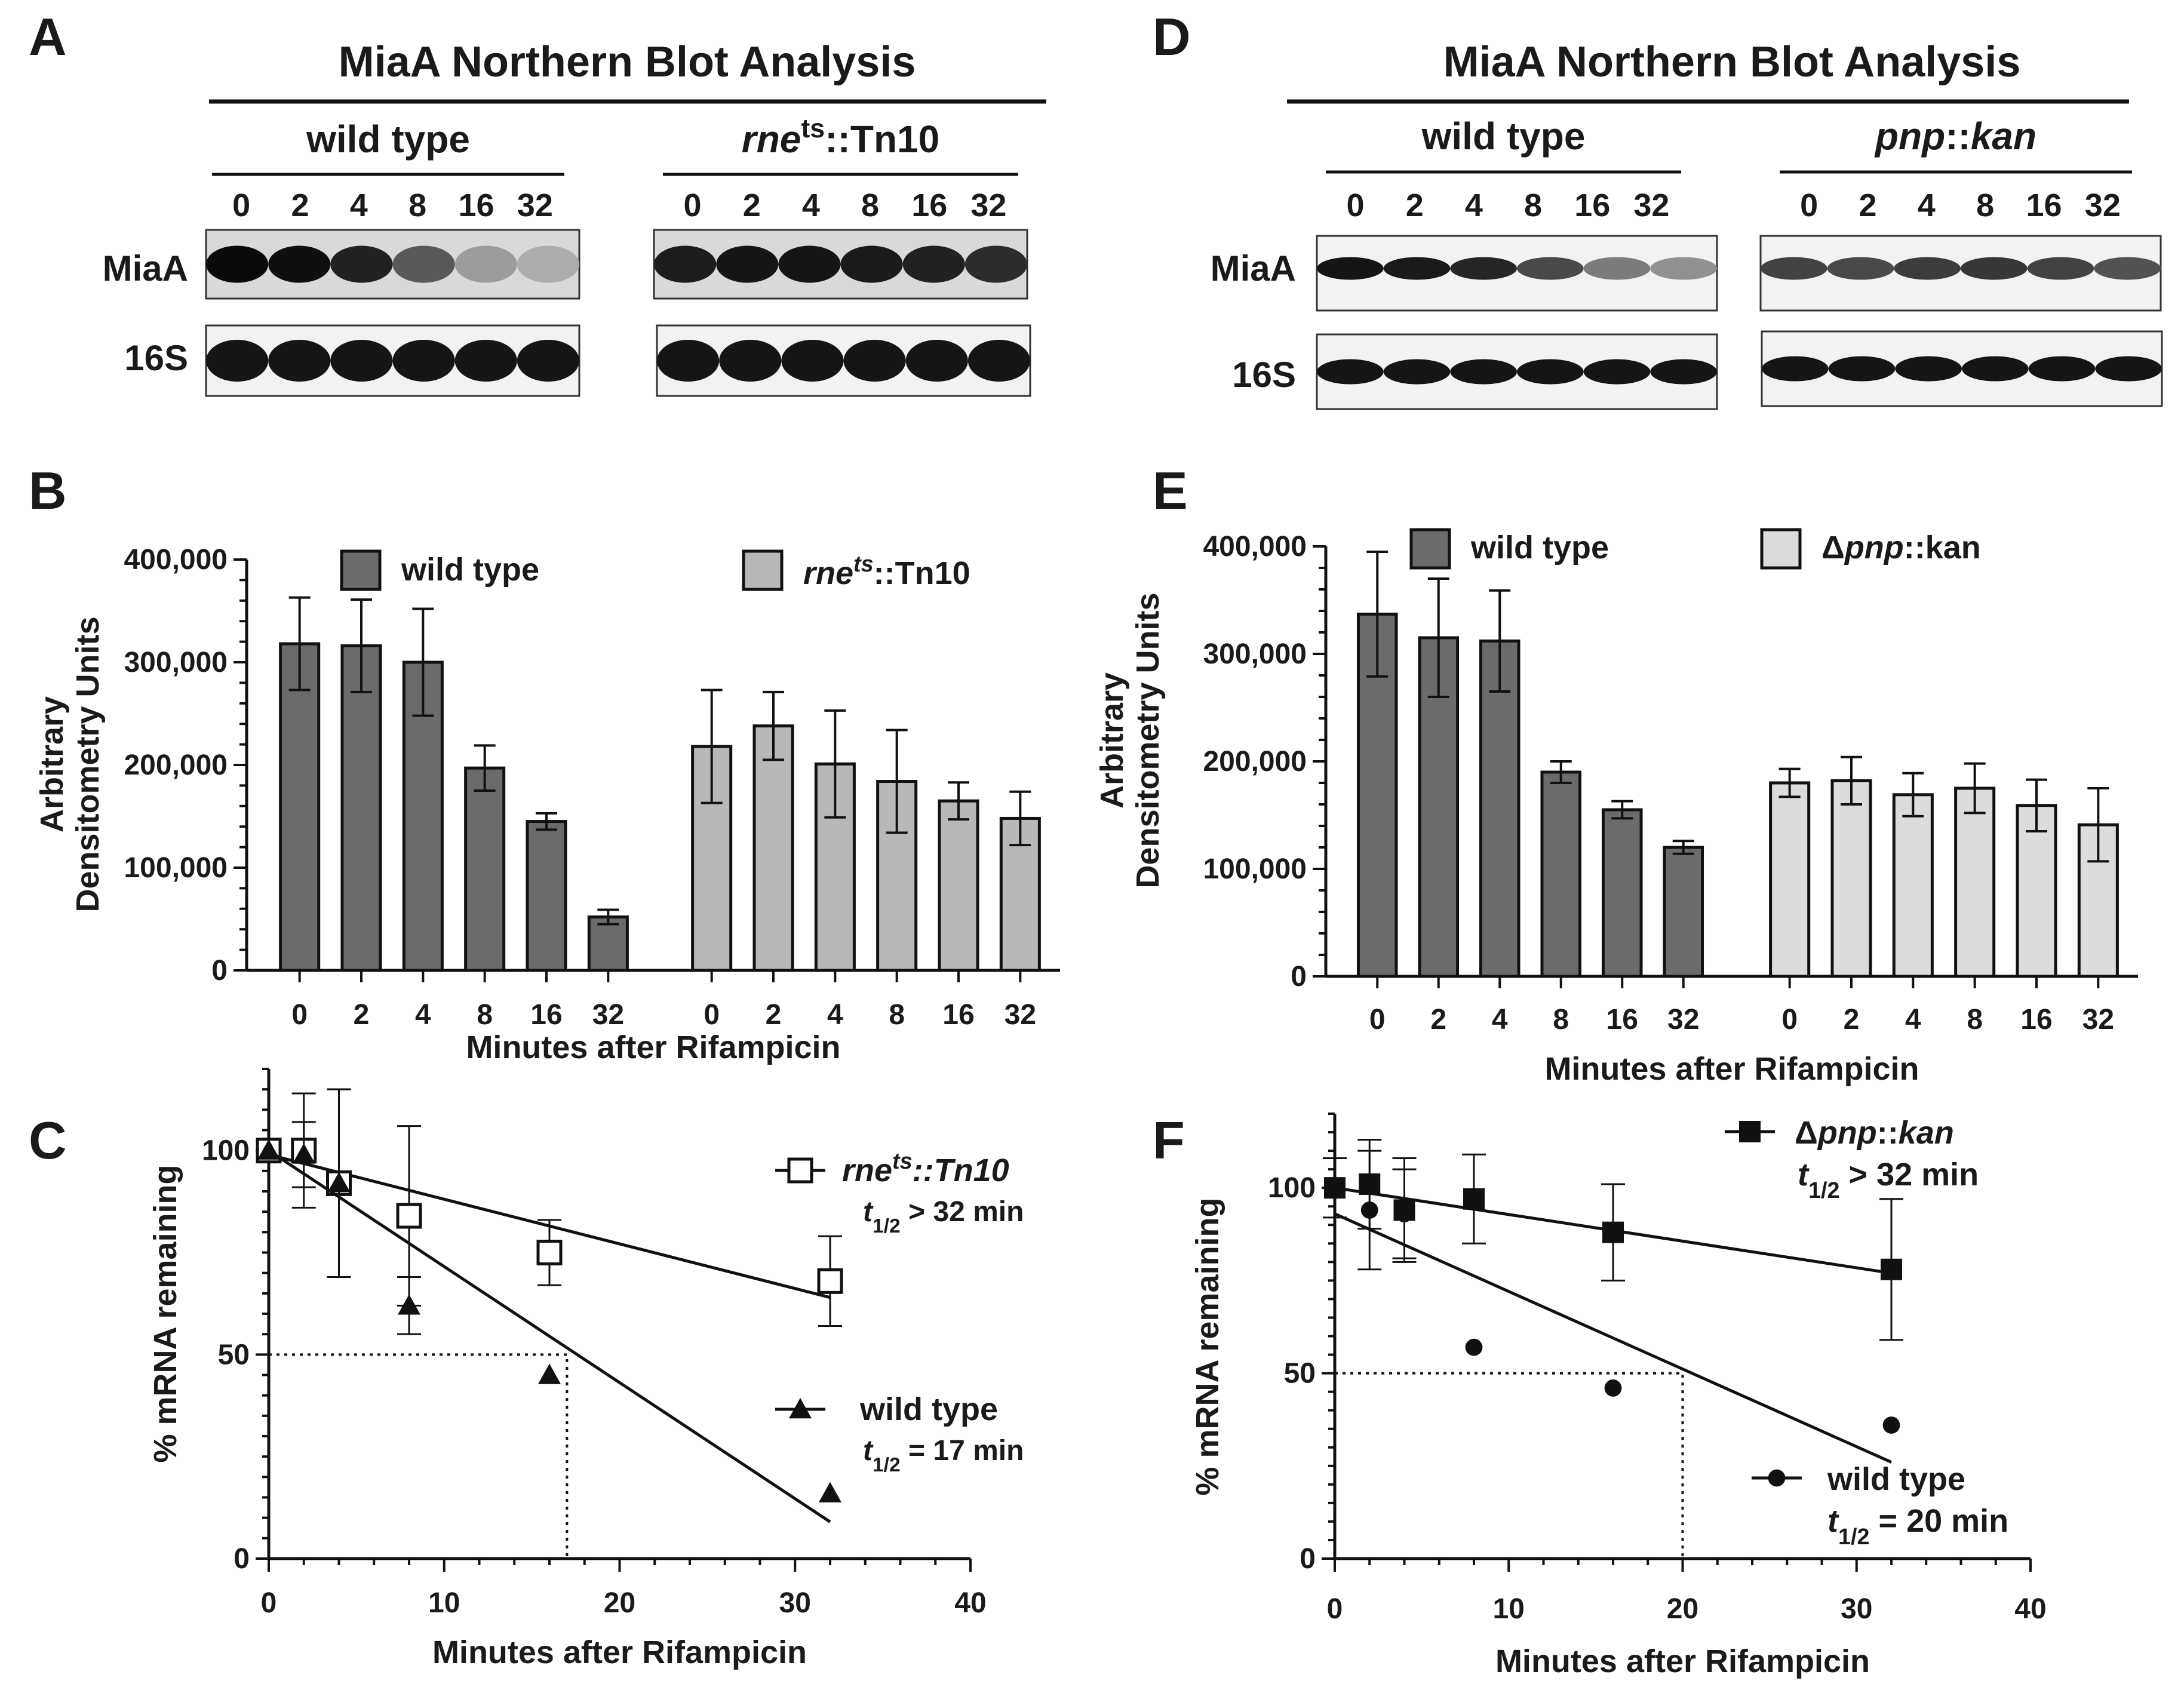  What do you see at coordinates (48, 490) in the screenshot?
I see `panel-letter-b: B` at bounding box center [48, 490].